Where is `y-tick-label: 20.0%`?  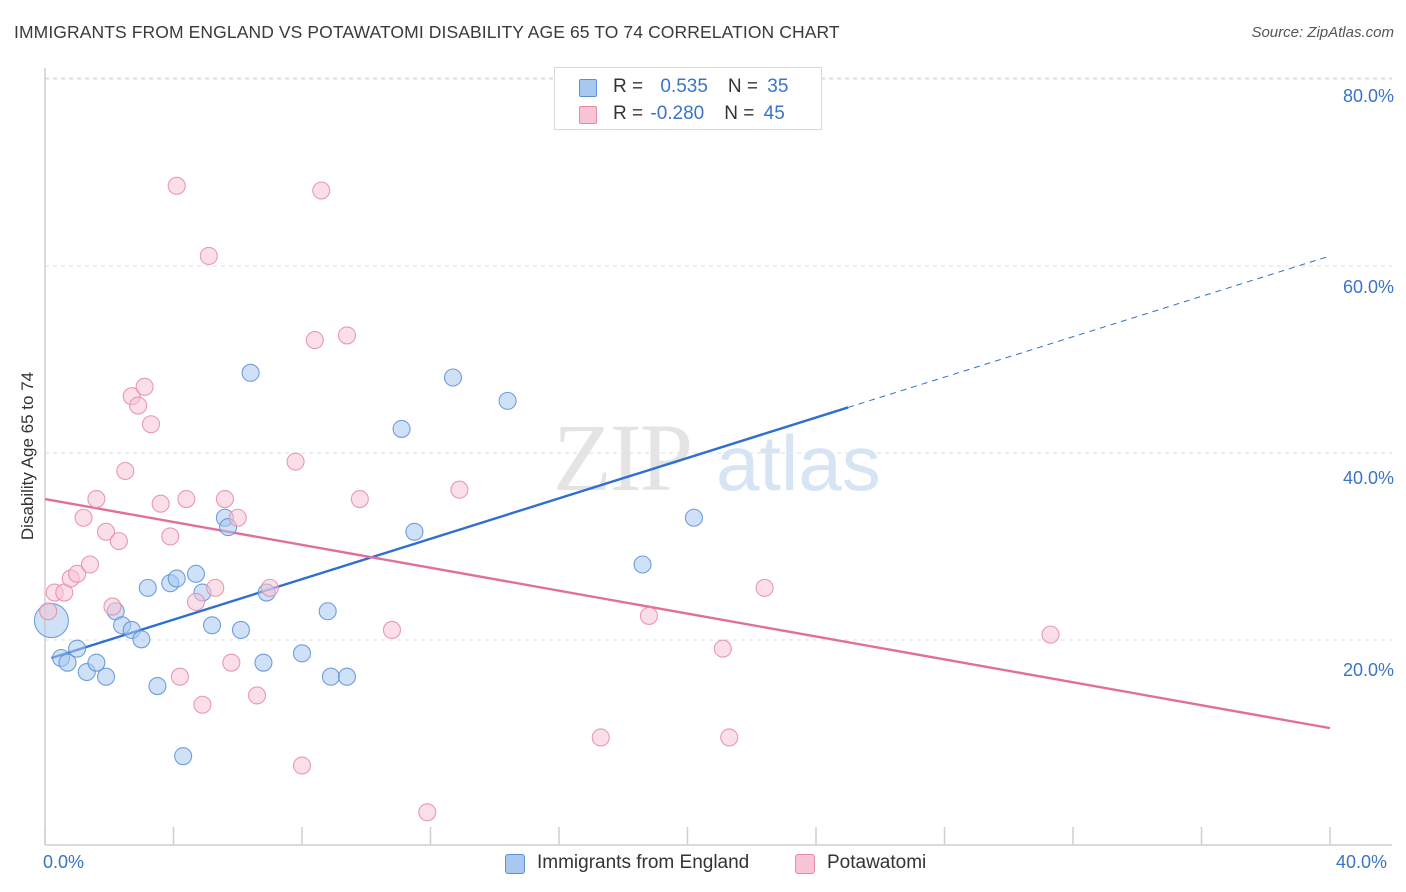 y-tick-label: 20.0% is located at coordinates (1368, 670).